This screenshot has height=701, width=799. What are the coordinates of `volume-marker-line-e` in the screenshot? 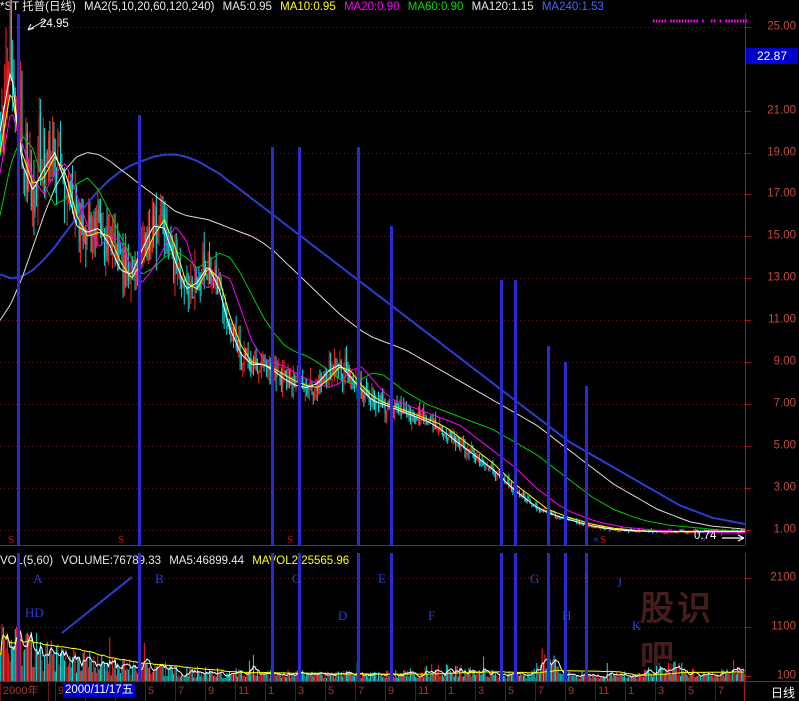 It's located at (359, 617).